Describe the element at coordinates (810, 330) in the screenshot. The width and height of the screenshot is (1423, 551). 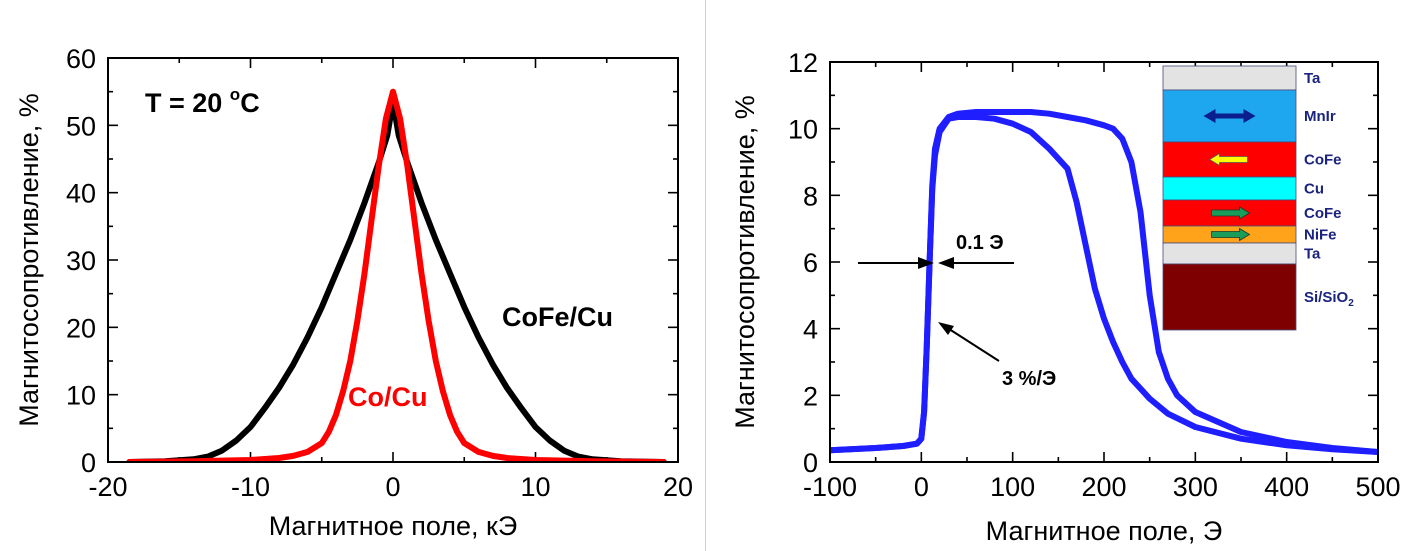
I see `right-y-tick-label: 4` at that location.